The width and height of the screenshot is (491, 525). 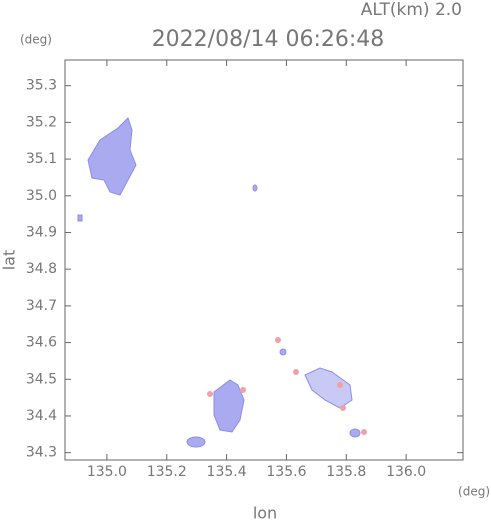 I want to click on y-unit: (deg), so click(x=36, y=40).